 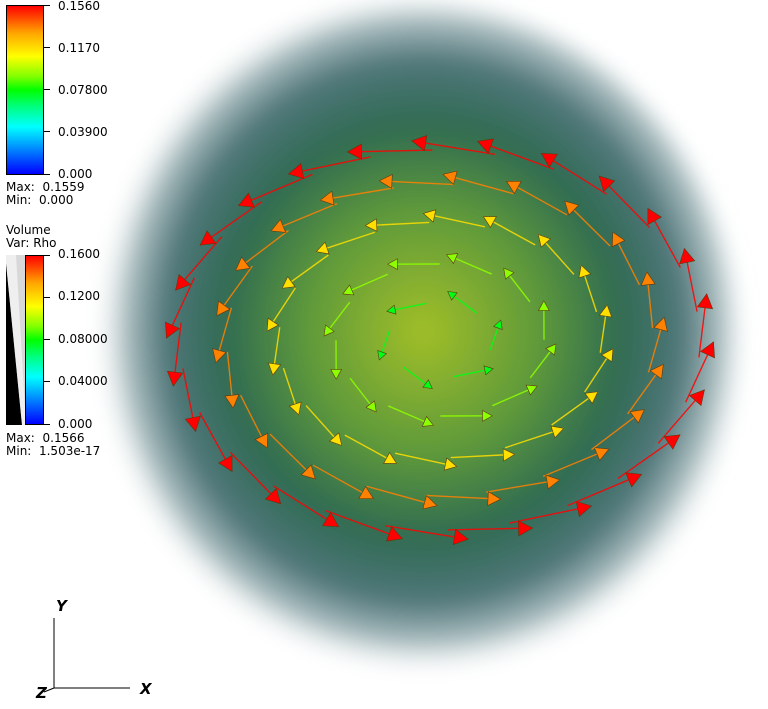 I want to click on axis-triad, so click(x=86, y=655).